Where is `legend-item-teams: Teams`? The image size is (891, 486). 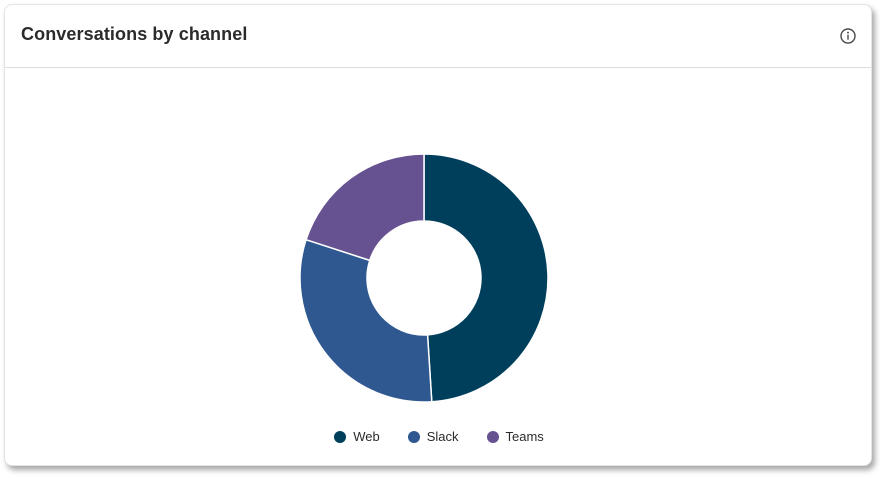
legend-item-teams: Teams is located at coordinates (515, 436).